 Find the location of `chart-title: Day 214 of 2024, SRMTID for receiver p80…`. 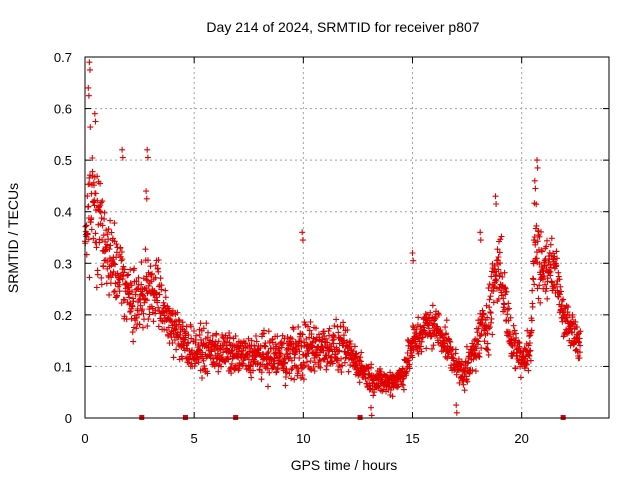

chart-title: Day 214 of 2024, SRMTID for receiver p80… is located at coordinates (342, 27).